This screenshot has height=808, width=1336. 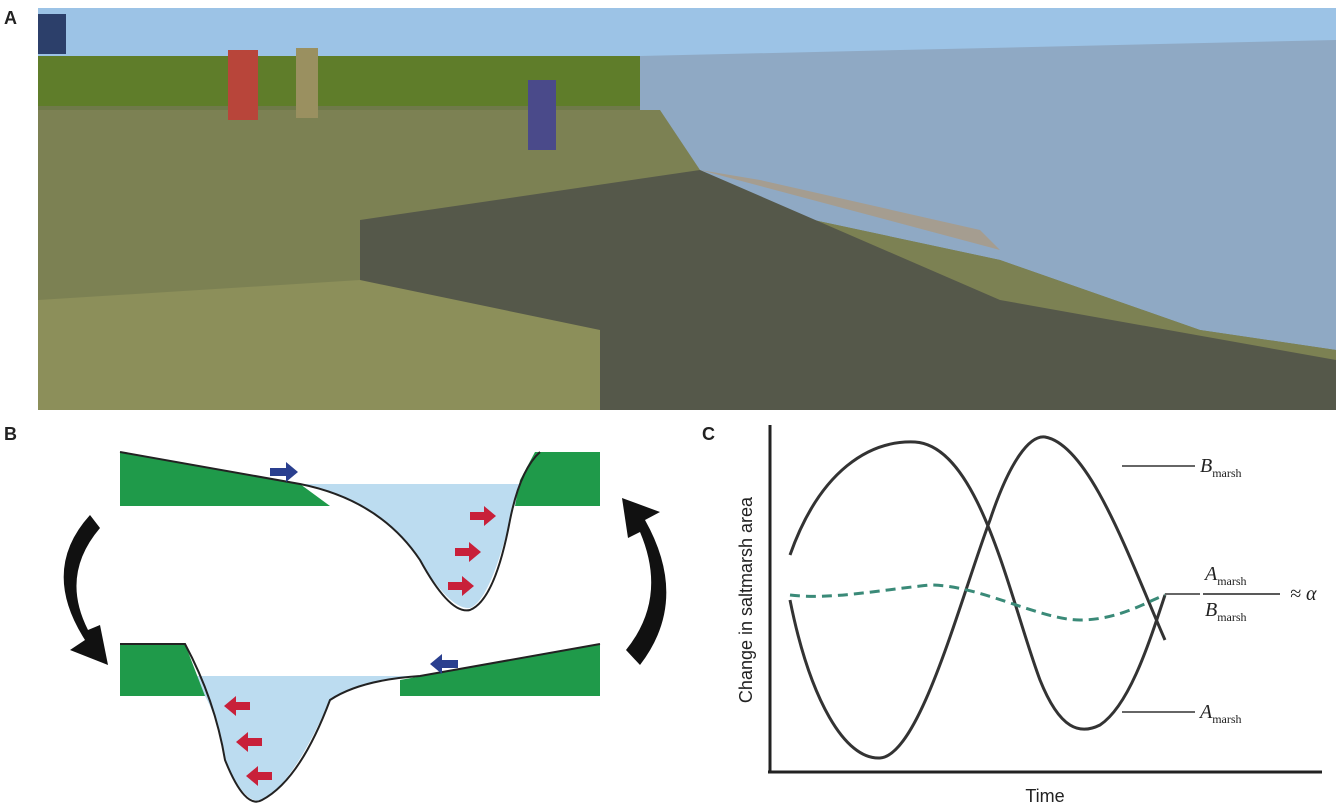 What do you see at coordinates (746, 599) in the screenshot?
I see `y-axis-label: Change in saltmarsh area` at bounding box center [746, 599].